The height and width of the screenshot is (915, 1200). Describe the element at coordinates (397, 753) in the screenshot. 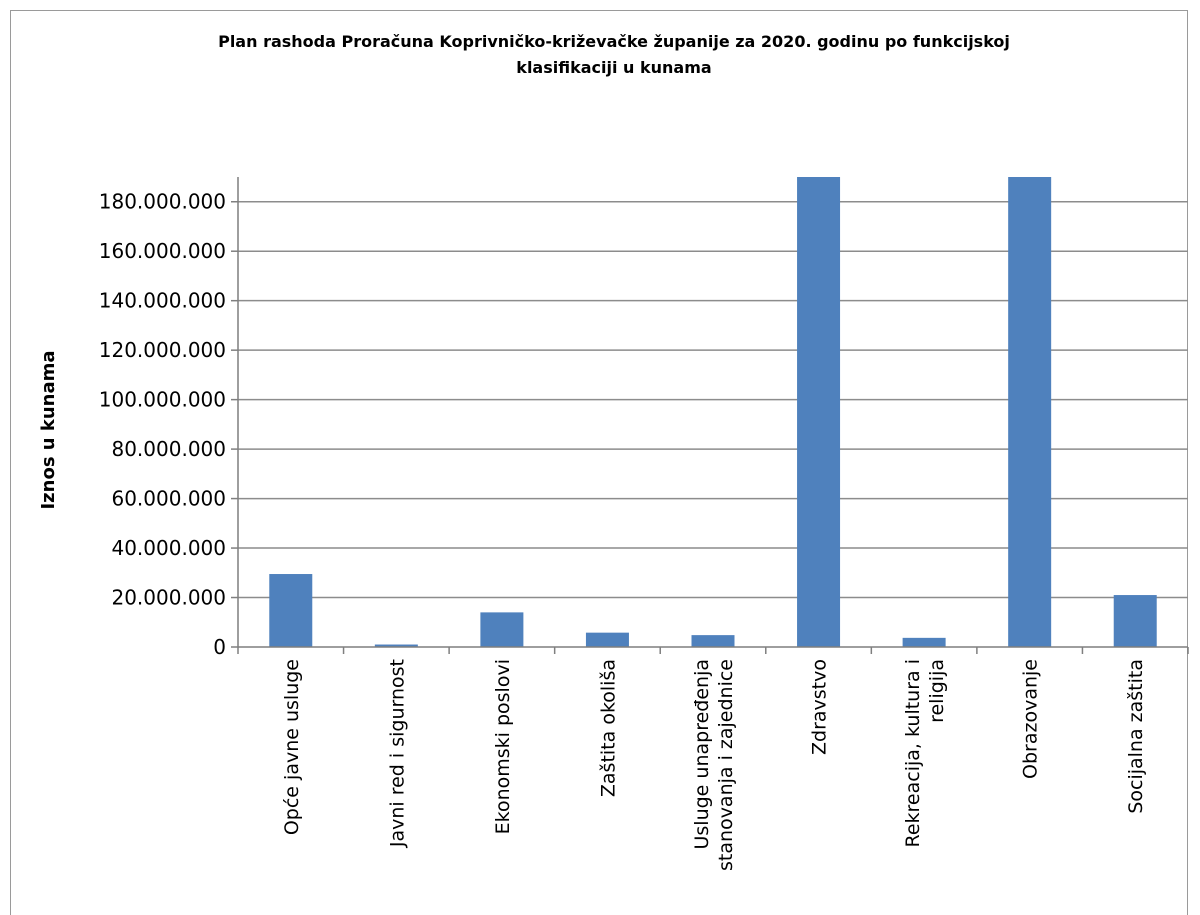

I see `x-tick-label: Javni red i sigurnost` at that location.